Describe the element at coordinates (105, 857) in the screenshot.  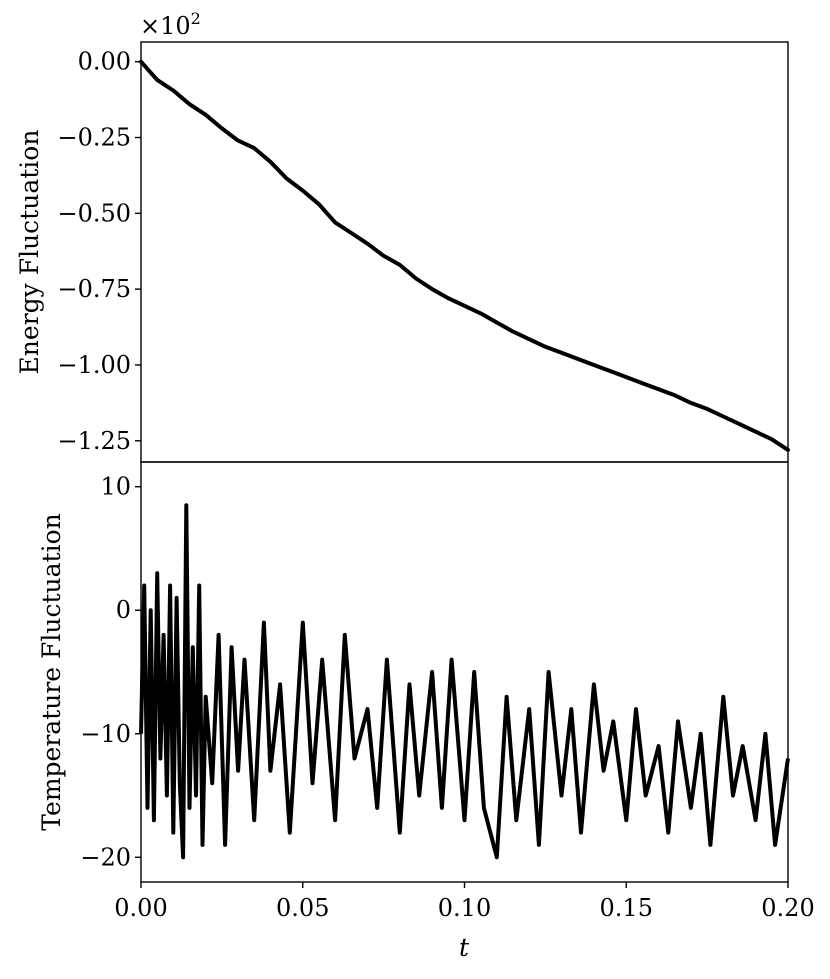
I see `temperature-y-tick-label: −20` at that location.